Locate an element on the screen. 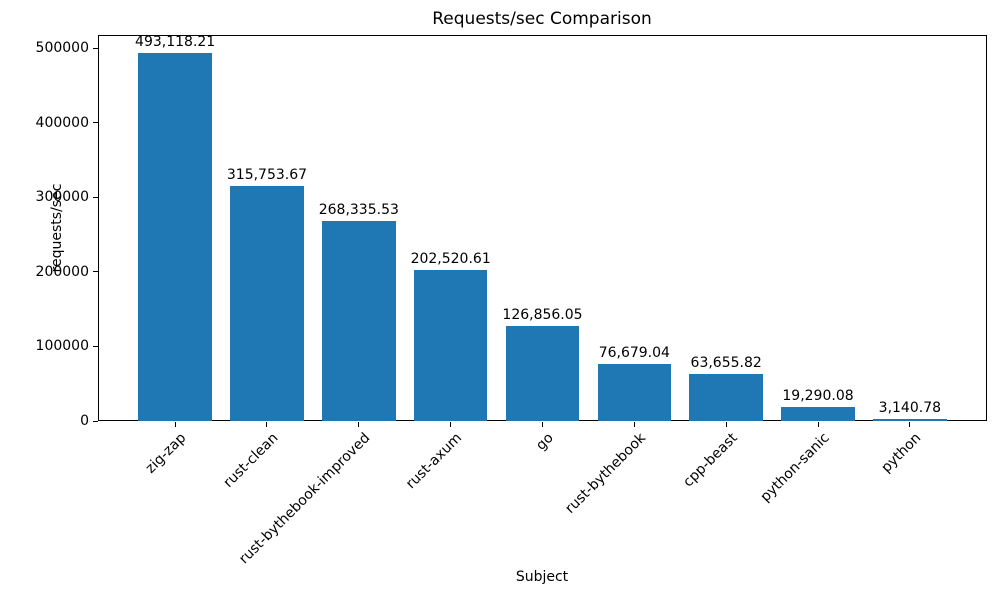 The height and width of the screenshot is (600, 1000). bar-value-label: 126,856.05 is located at coordinates (542, 315).